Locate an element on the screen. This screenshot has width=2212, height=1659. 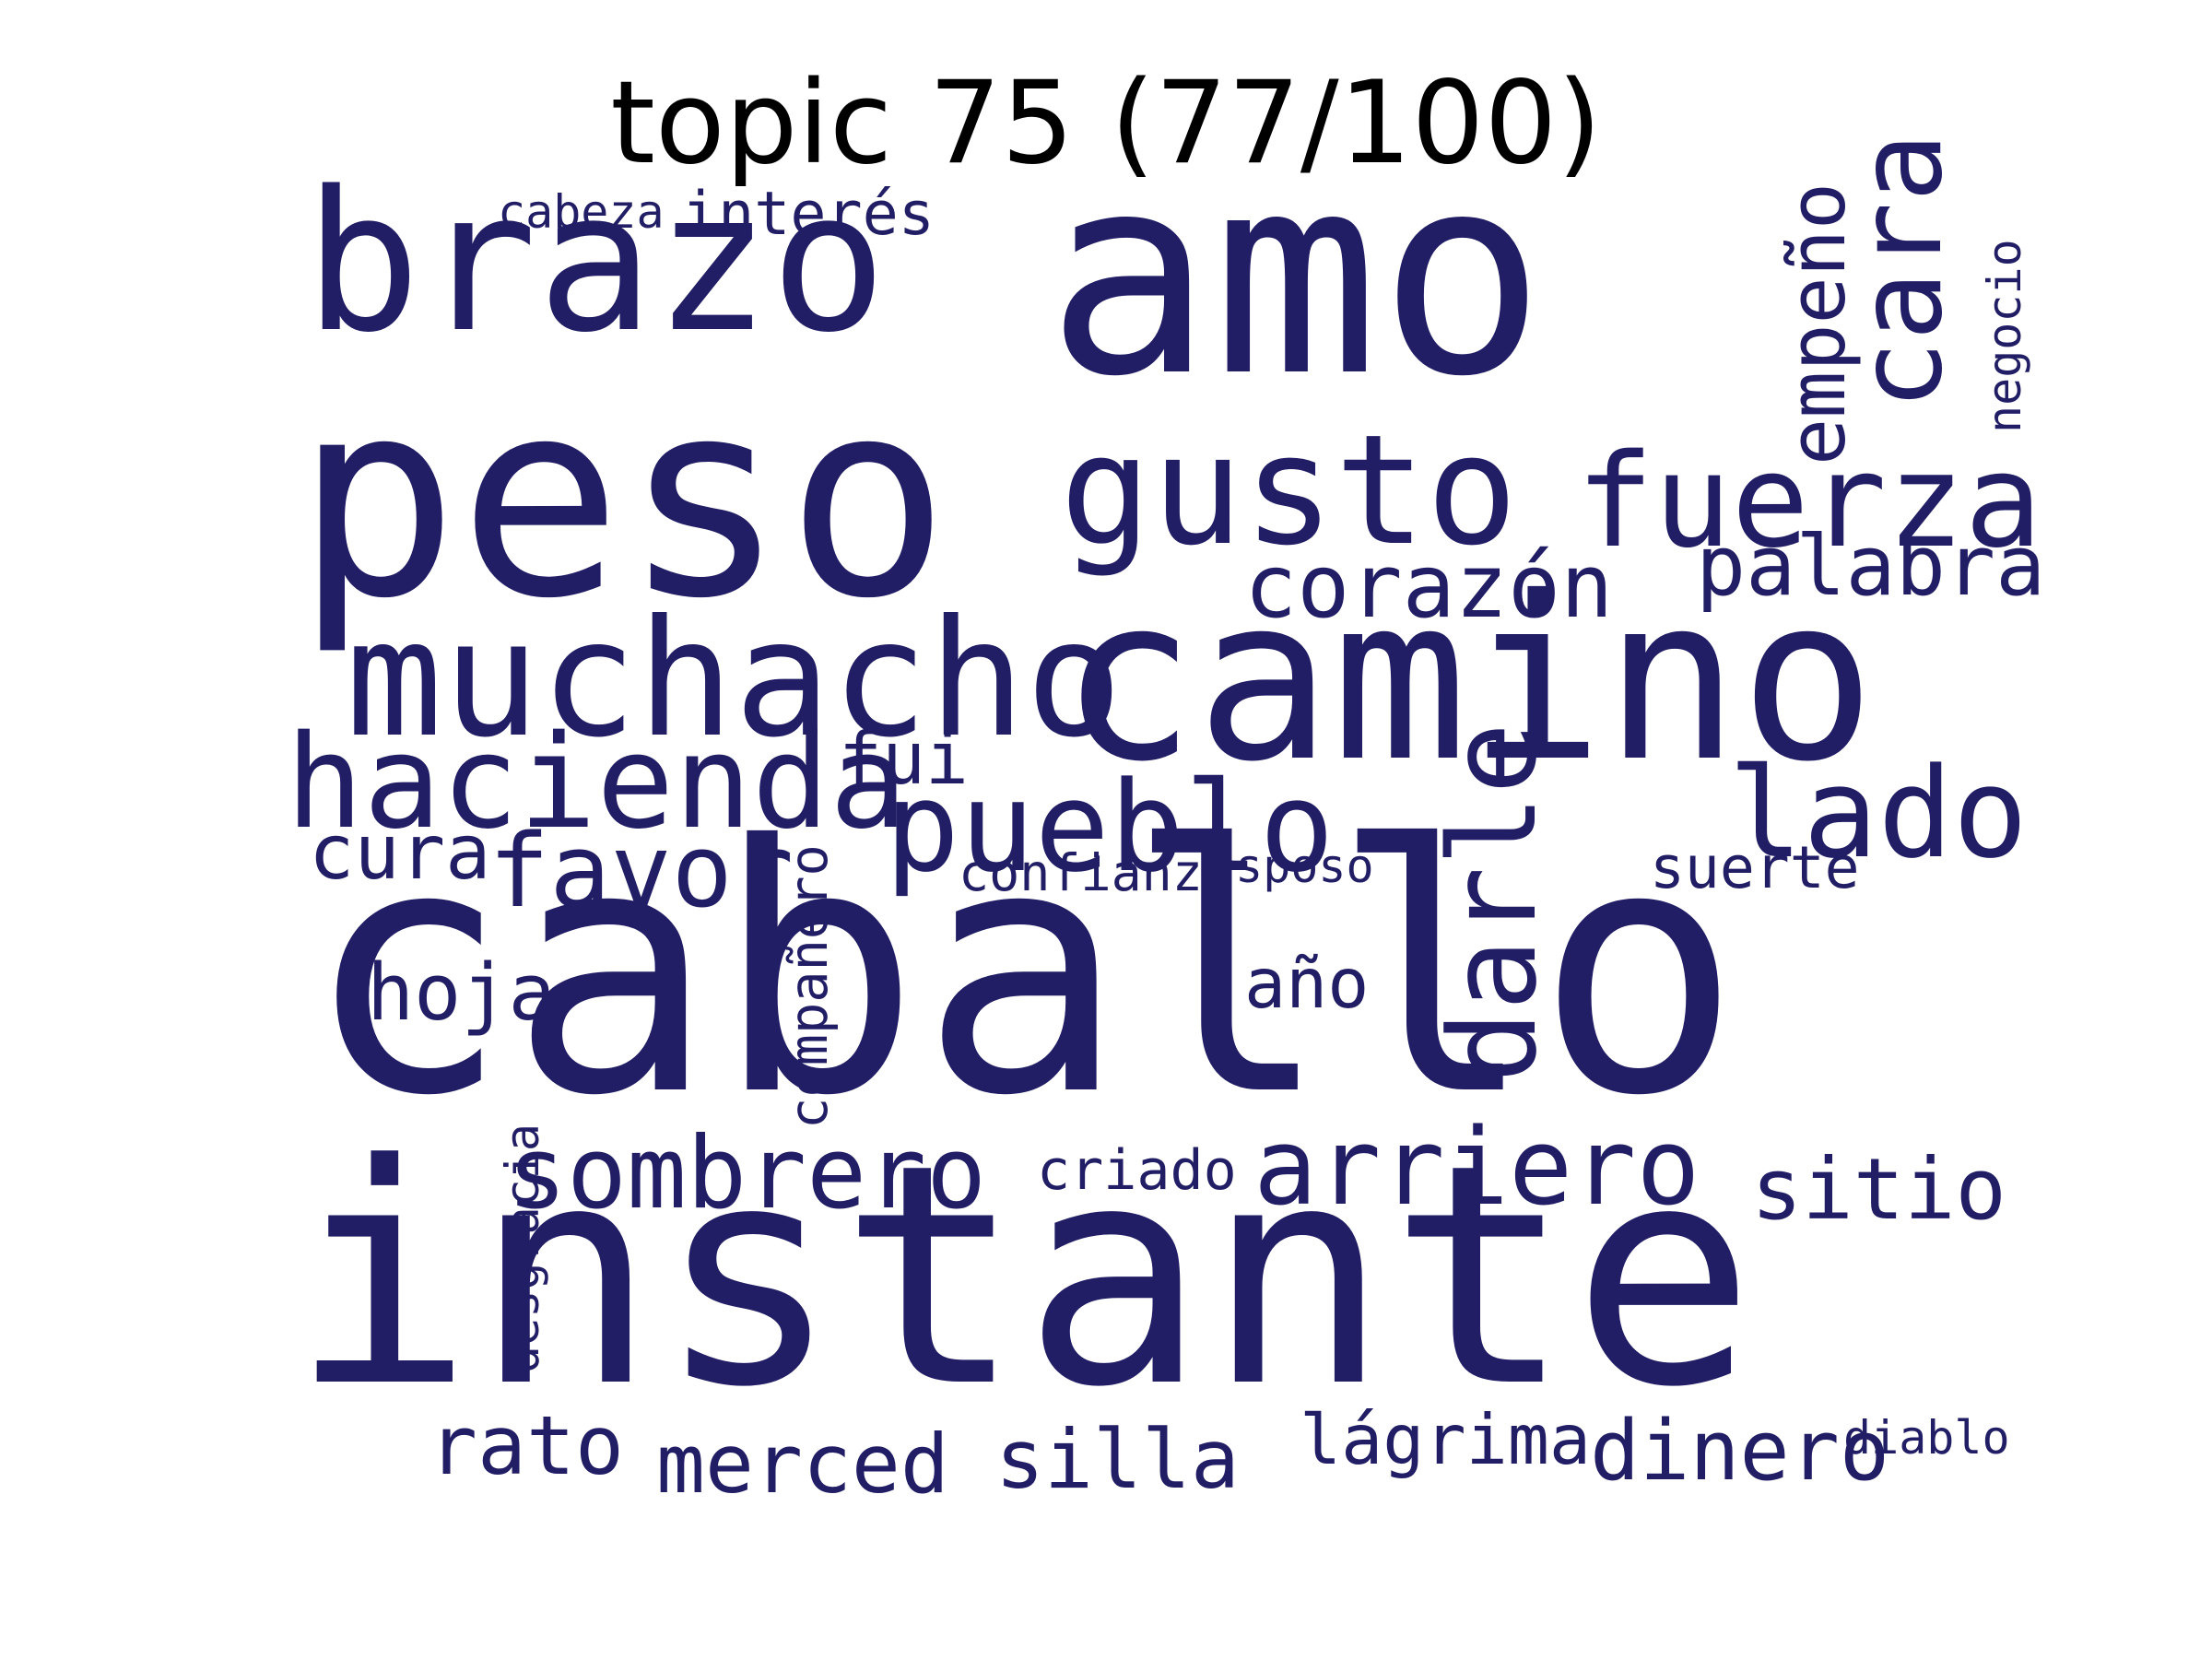
cloud-word: camino is located at coordinates (1468, 679).